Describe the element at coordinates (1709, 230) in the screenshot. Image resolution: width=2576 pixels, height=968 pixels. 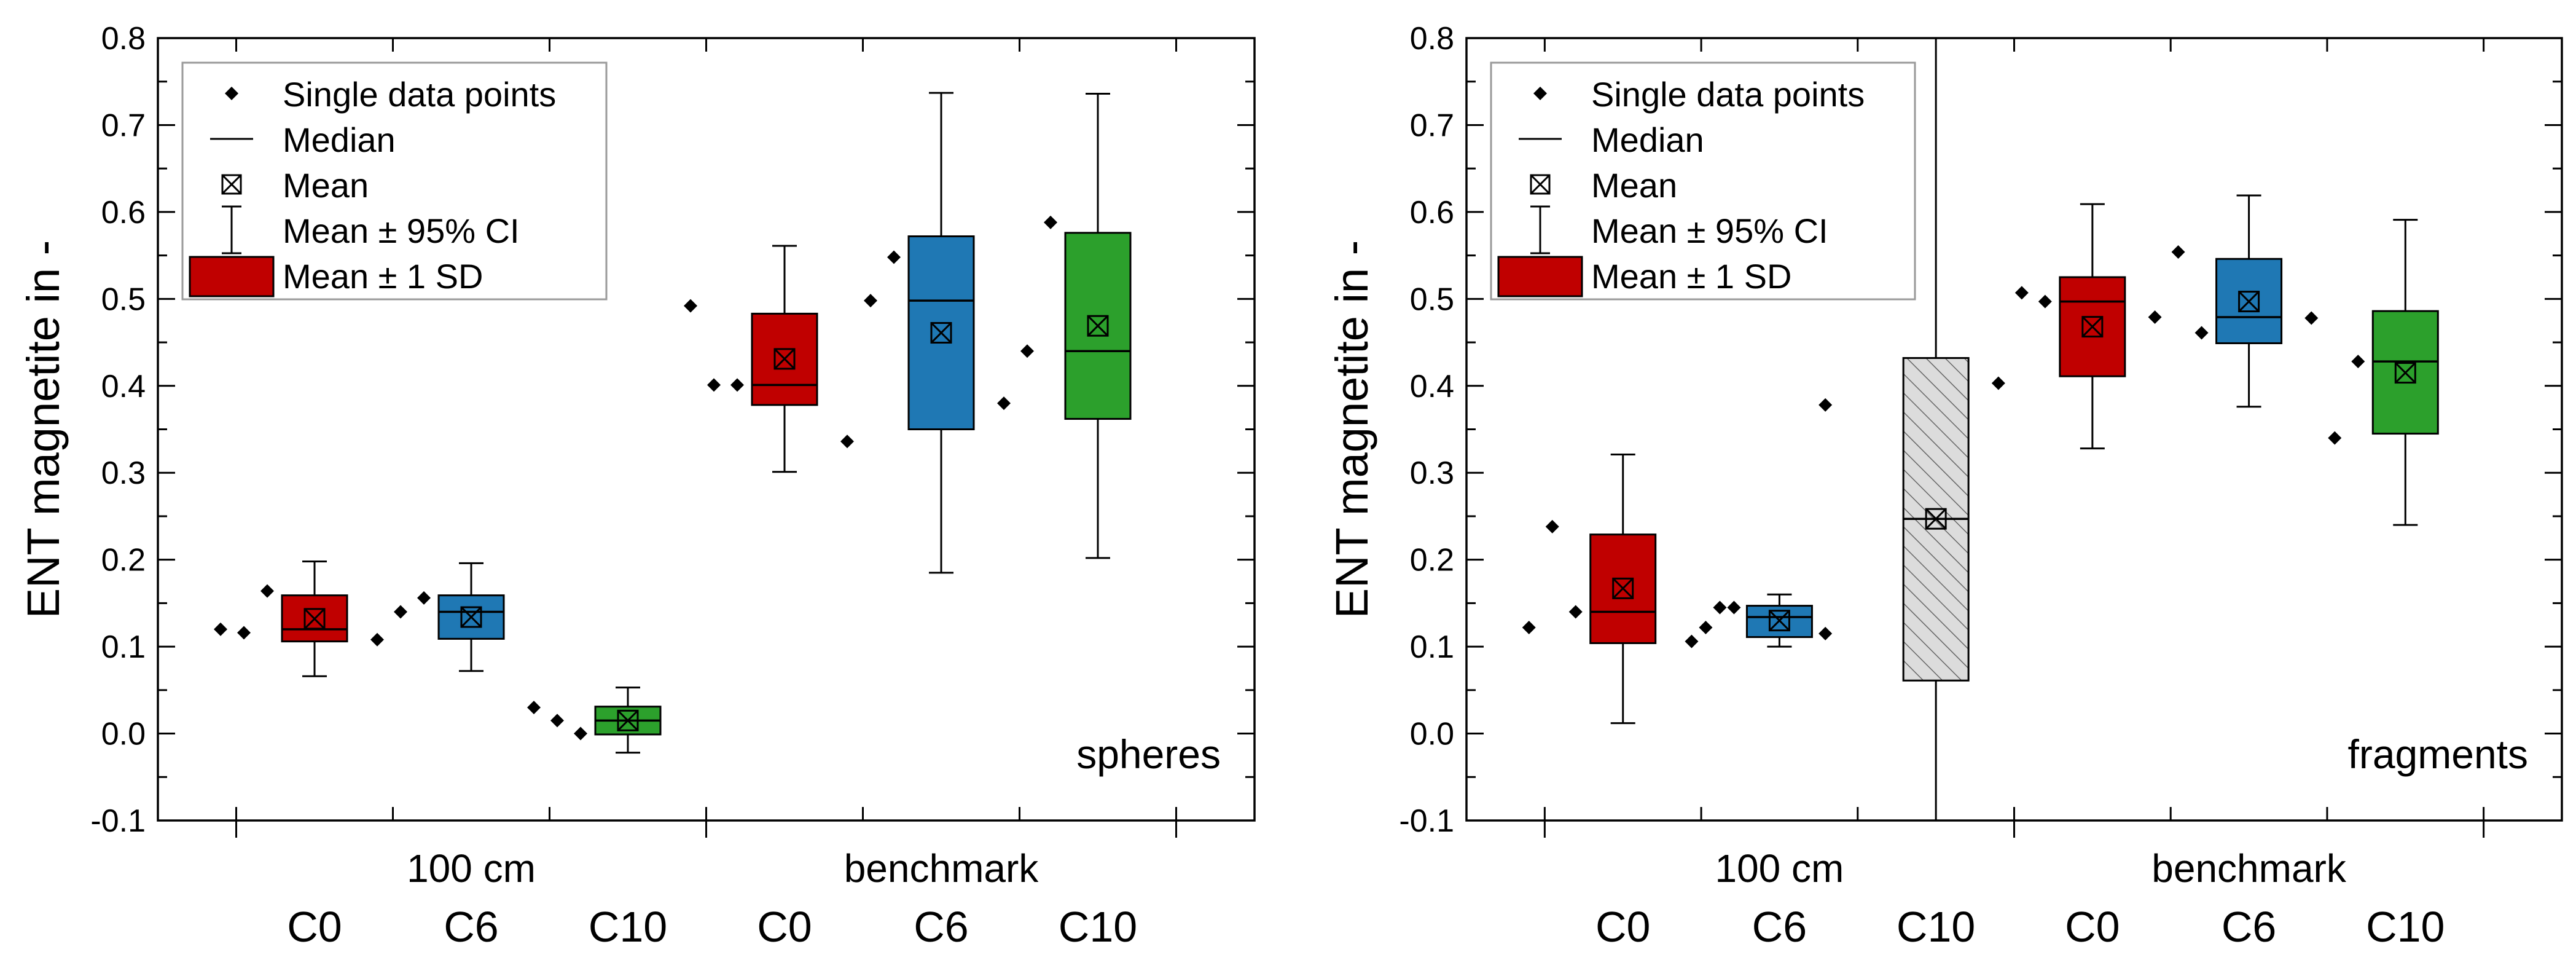
I see `legend-entry-label: Mean ± 95% CI` at that location.